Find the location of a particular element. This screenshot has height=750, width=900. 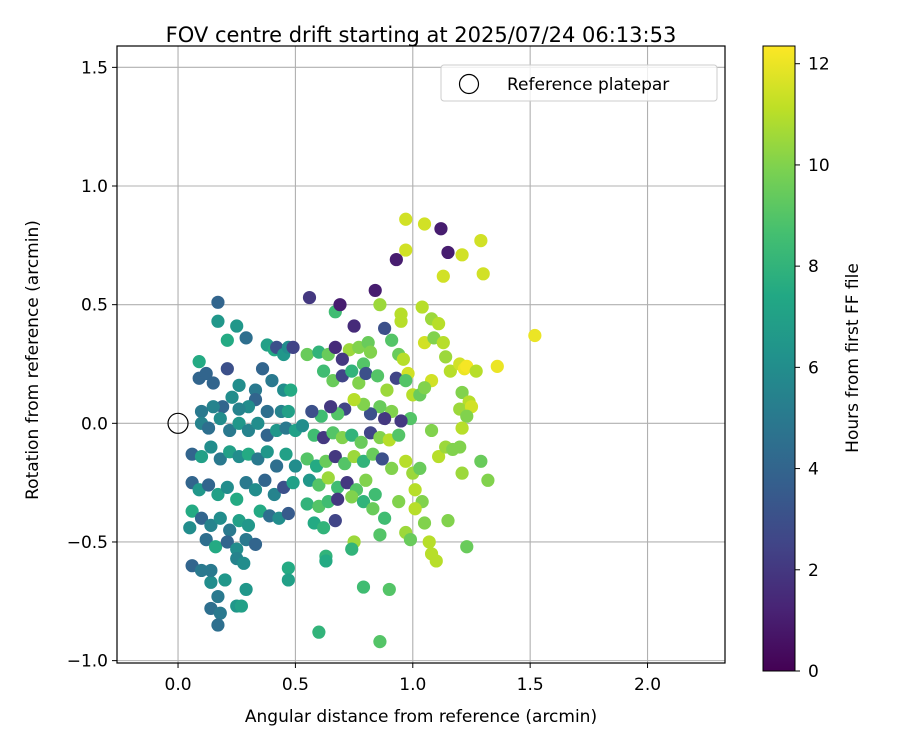

colorbar-tick-label: 0 is located at coordinates (813, 672).